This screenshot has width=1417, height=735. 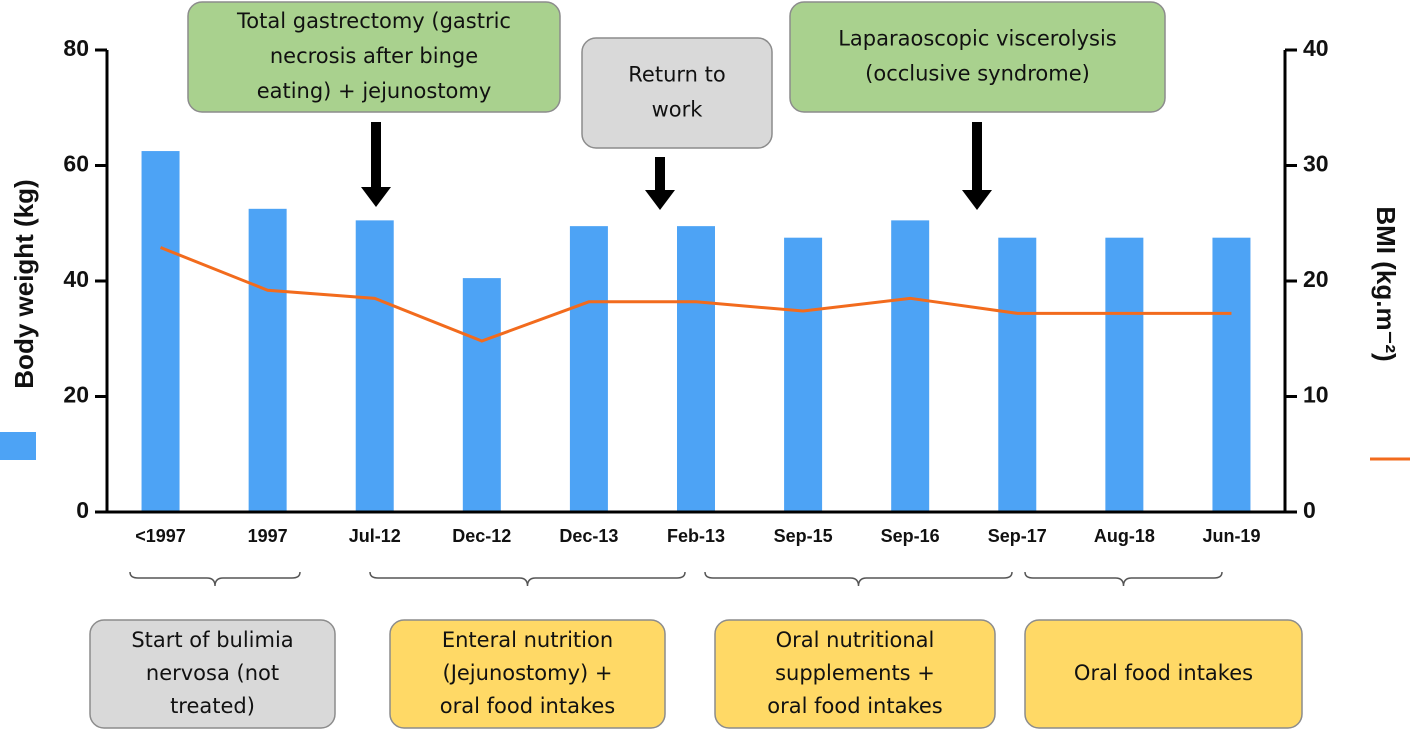 I want to click on callout-text: Return to, so click(x=676, y=75).